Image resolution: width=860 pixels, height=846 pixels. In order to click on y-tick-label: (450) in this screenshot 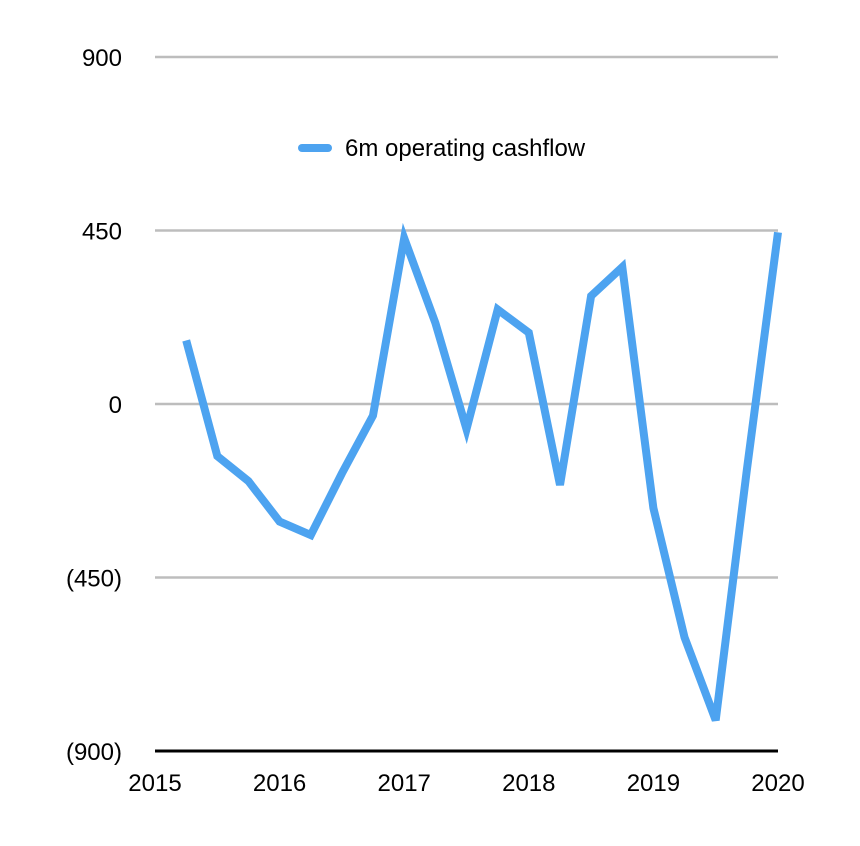, I will do `click(94, 579)`.